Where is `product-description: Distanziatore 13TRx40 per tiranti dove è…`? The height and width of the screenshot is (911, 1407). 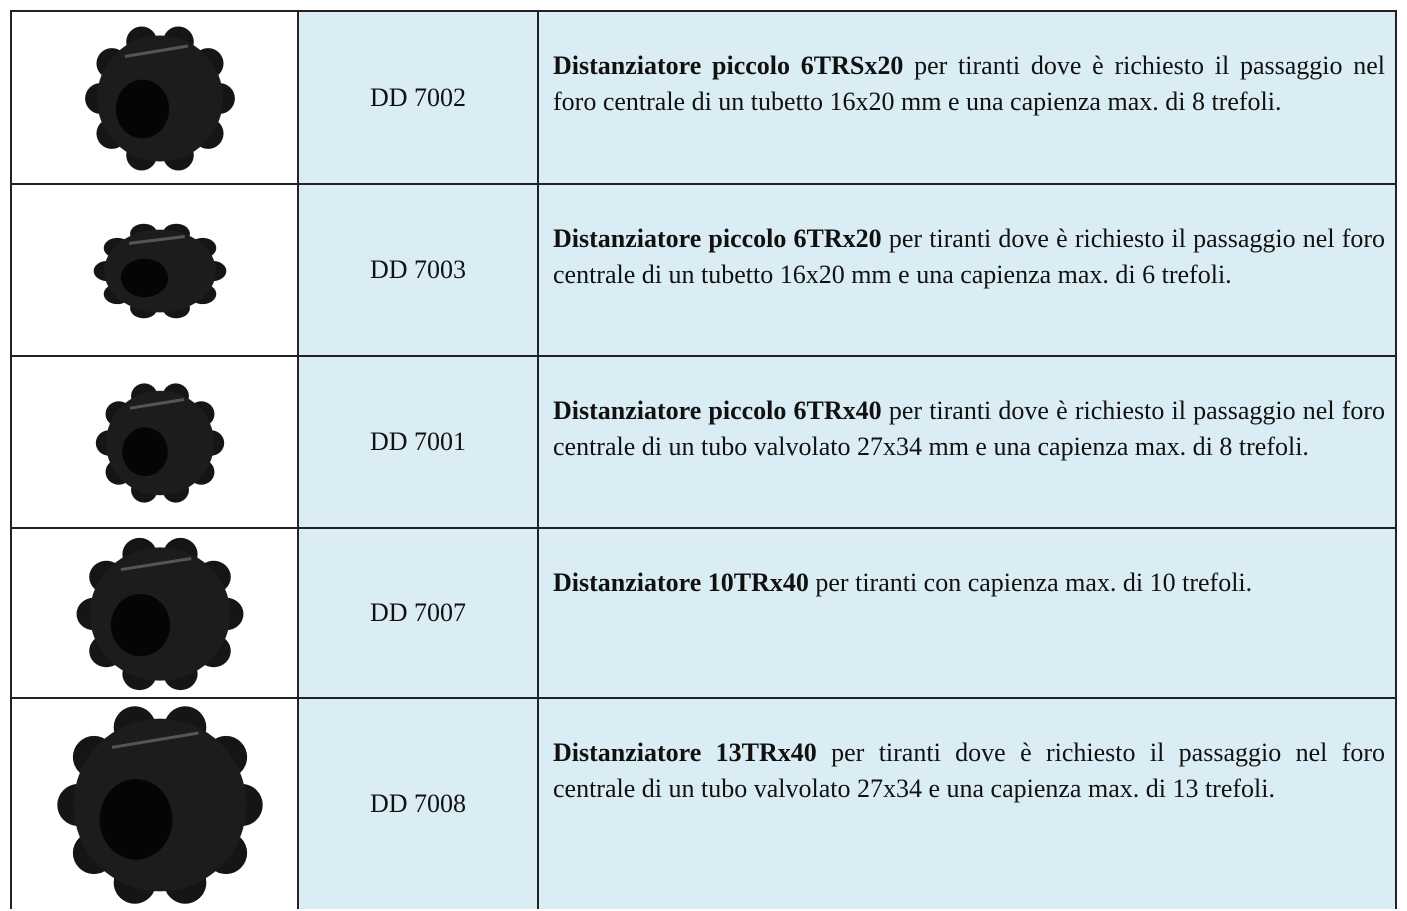
product-description: Distanziatore 13TRx40 per tiranti dove è… is located at coordinates (967, 804).